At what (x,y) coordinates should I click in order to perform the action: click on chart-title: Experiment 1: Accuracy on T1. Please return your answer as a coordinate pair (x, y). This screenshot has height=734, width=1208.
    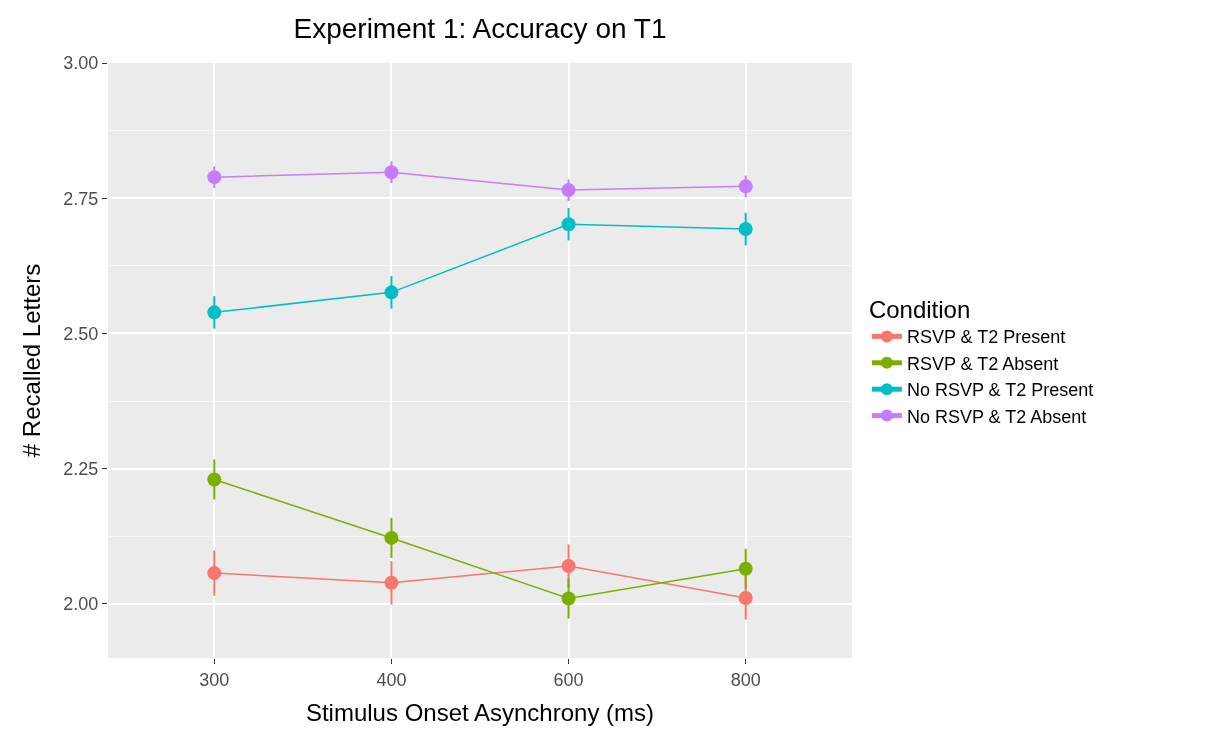
    Looking at the image, I should click on (480, 28).